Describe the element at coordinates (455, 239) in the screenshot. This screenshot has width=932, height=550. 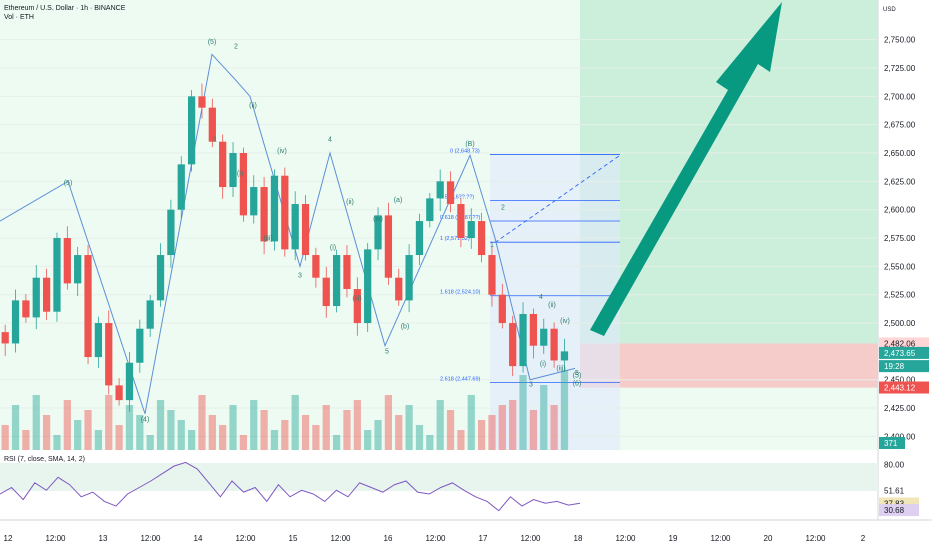
I see `fib-level-label: 1 (2,571.32)` at that location.